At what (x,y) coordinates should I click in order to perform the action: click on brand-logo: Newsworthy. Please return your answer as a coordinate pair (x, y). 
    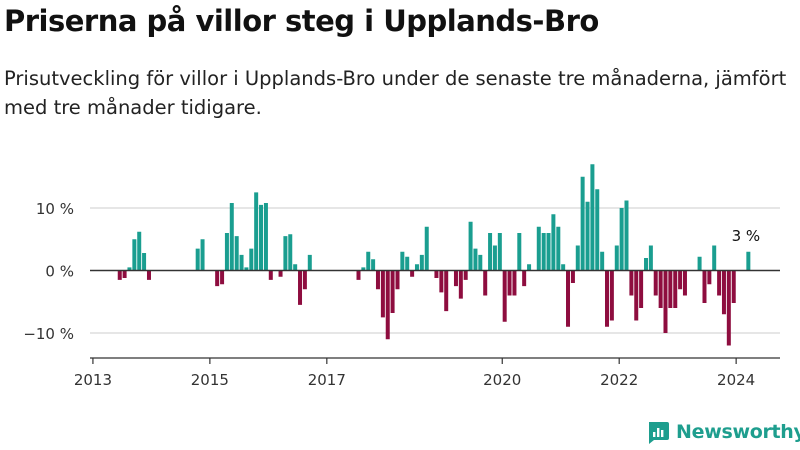
    Looking at the image, I should click on (723, 432).